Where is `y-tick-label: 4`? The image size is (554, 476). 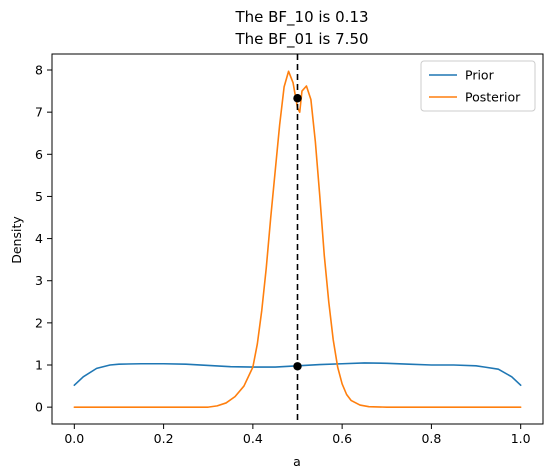 y-tick-label: 4 is located at coordinates (39, 238).